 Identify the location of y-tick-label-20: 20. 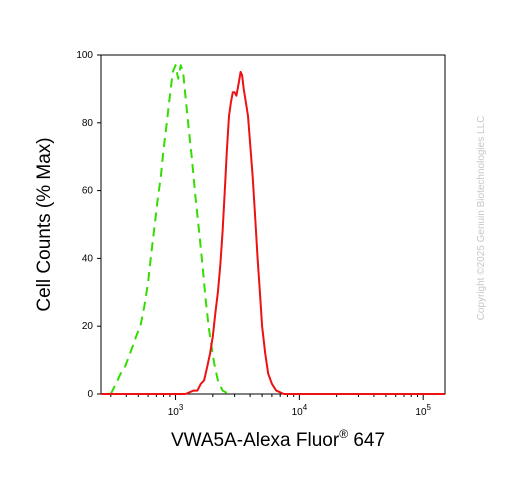
(88, 326).